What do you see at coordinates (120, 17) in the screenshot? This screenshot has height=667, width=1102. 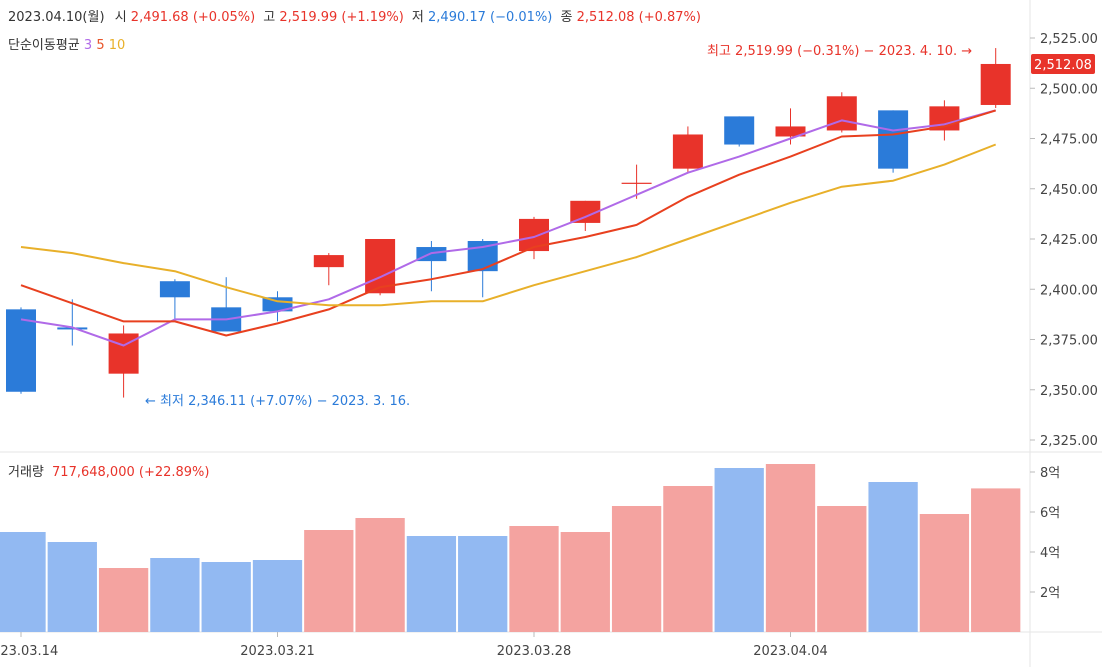 I see `open-label: 시` at bounding box center [120, 17].